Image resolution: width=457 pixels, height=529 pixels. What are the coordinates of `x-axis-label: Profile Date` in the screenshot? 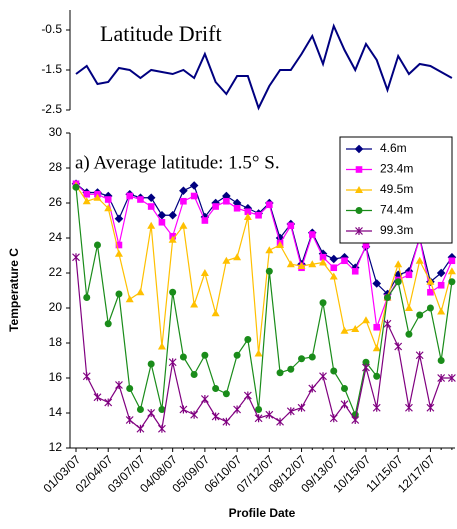 It's located at (262, 513).